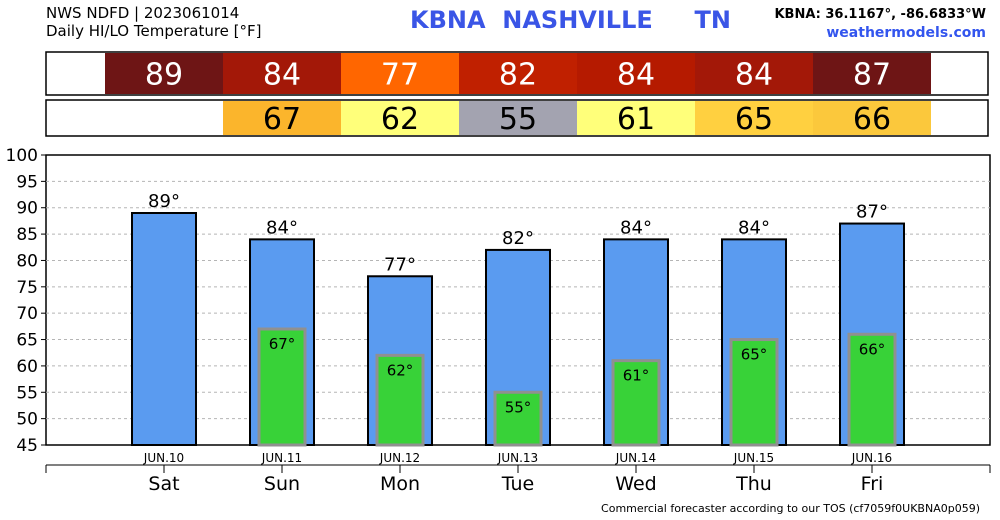 The image size is (1000, 520). I want to click on model-run-label: NWS NDFD | 2023061014, so click(143, 13).